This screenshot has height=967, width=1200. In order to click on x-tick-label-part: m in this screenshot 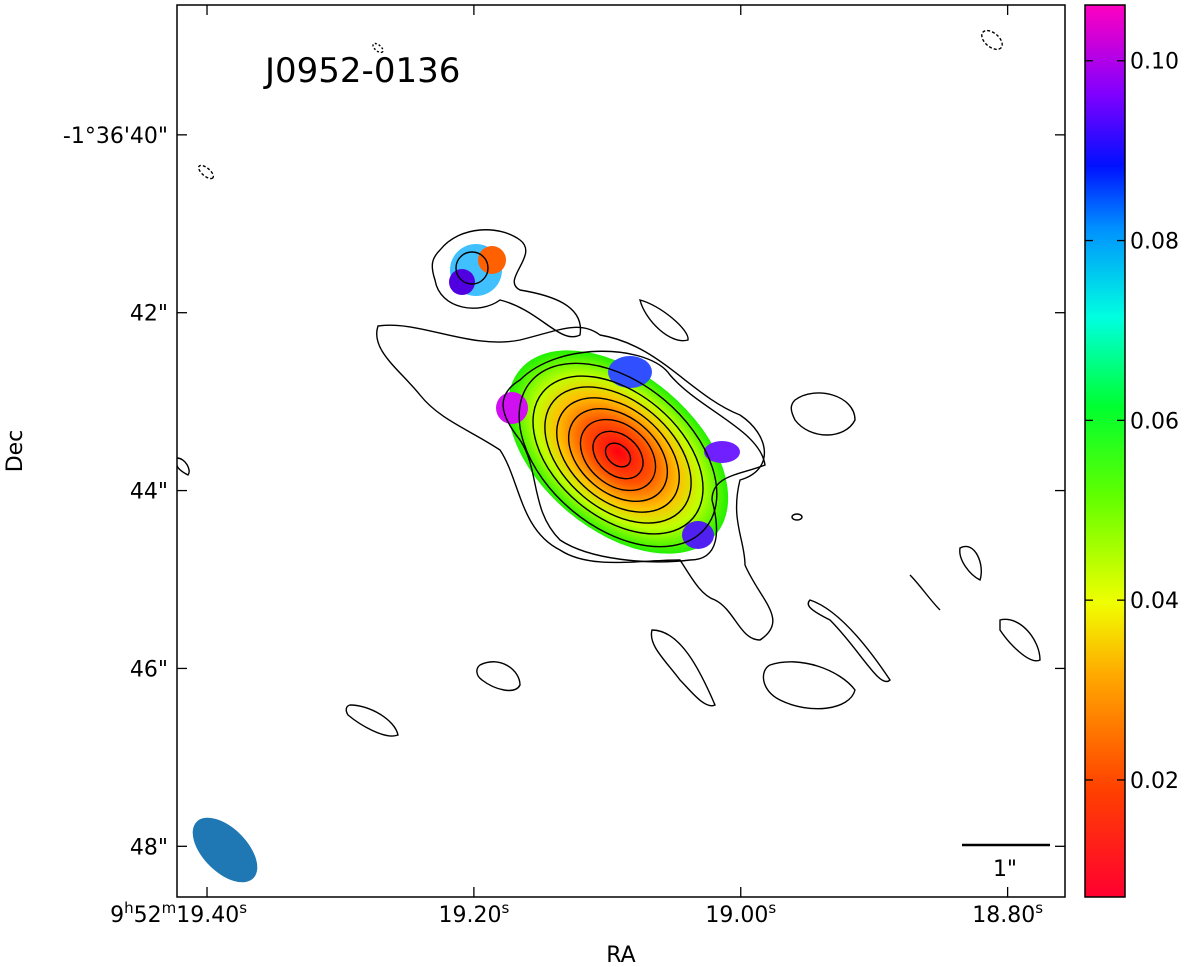, I will do `click(169, 908)`.